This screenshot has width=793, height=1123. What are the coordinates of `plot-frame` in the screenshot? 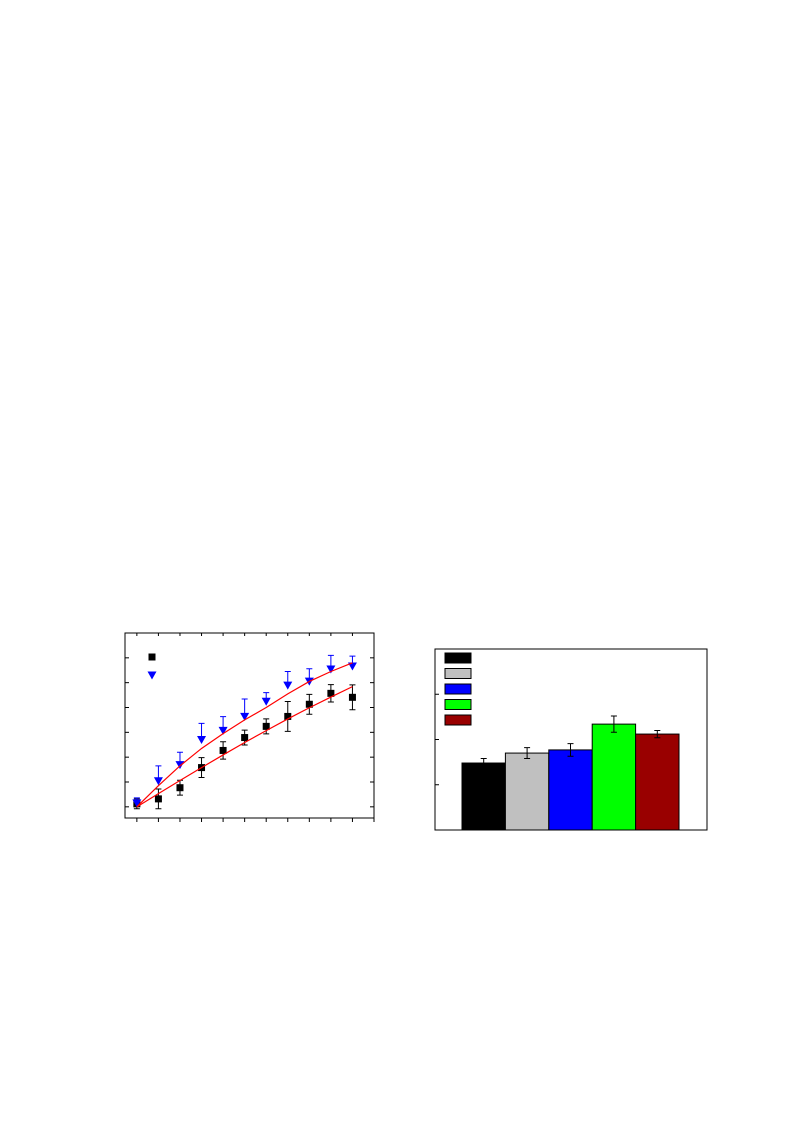 It's located at (249, 725).